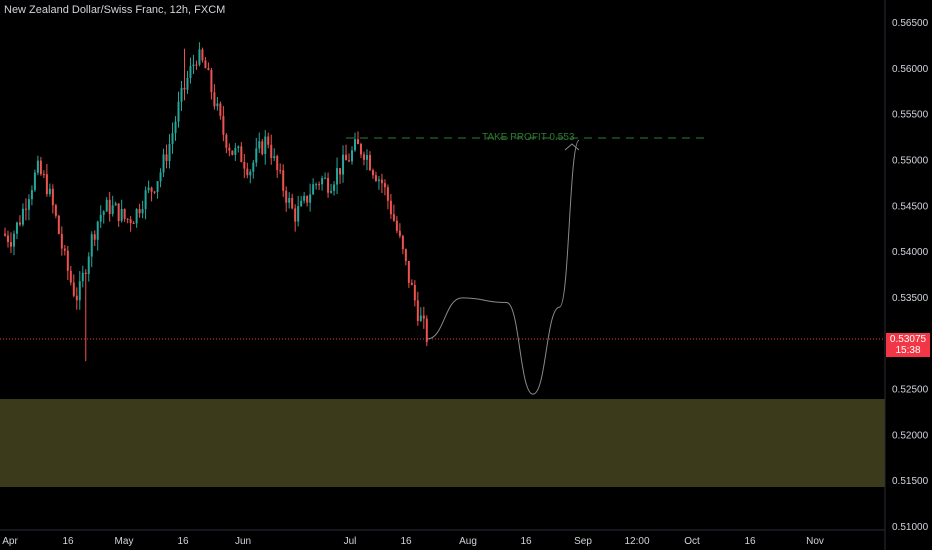 The height and width of the screenshot is (550, 932). Describe the element at coordinates (910, 206) in the screenshot. I see `price-tick-label: 0.54500` at that location.